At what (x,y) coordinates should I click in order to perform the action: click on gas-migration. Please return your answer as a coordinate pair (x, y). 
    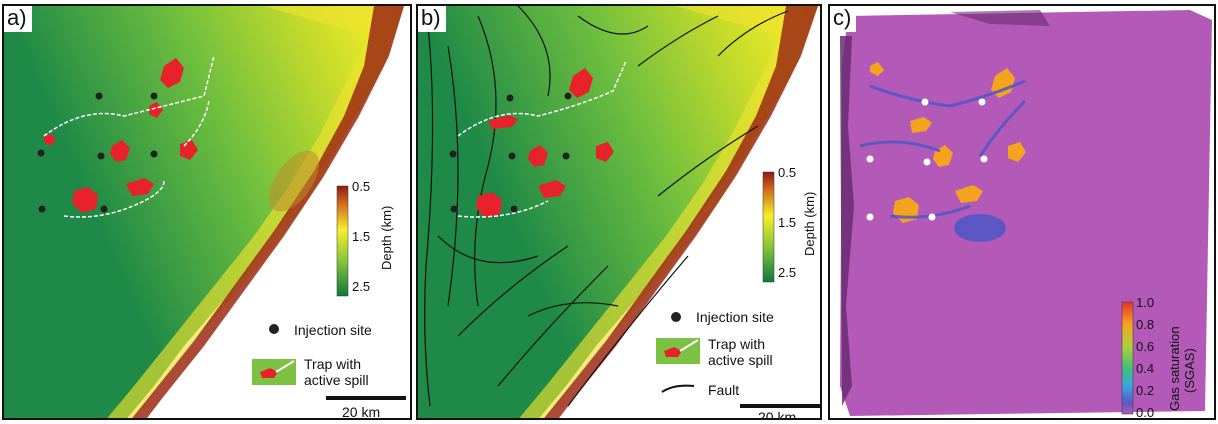
    Looking at the image, I should click on (947, 93).